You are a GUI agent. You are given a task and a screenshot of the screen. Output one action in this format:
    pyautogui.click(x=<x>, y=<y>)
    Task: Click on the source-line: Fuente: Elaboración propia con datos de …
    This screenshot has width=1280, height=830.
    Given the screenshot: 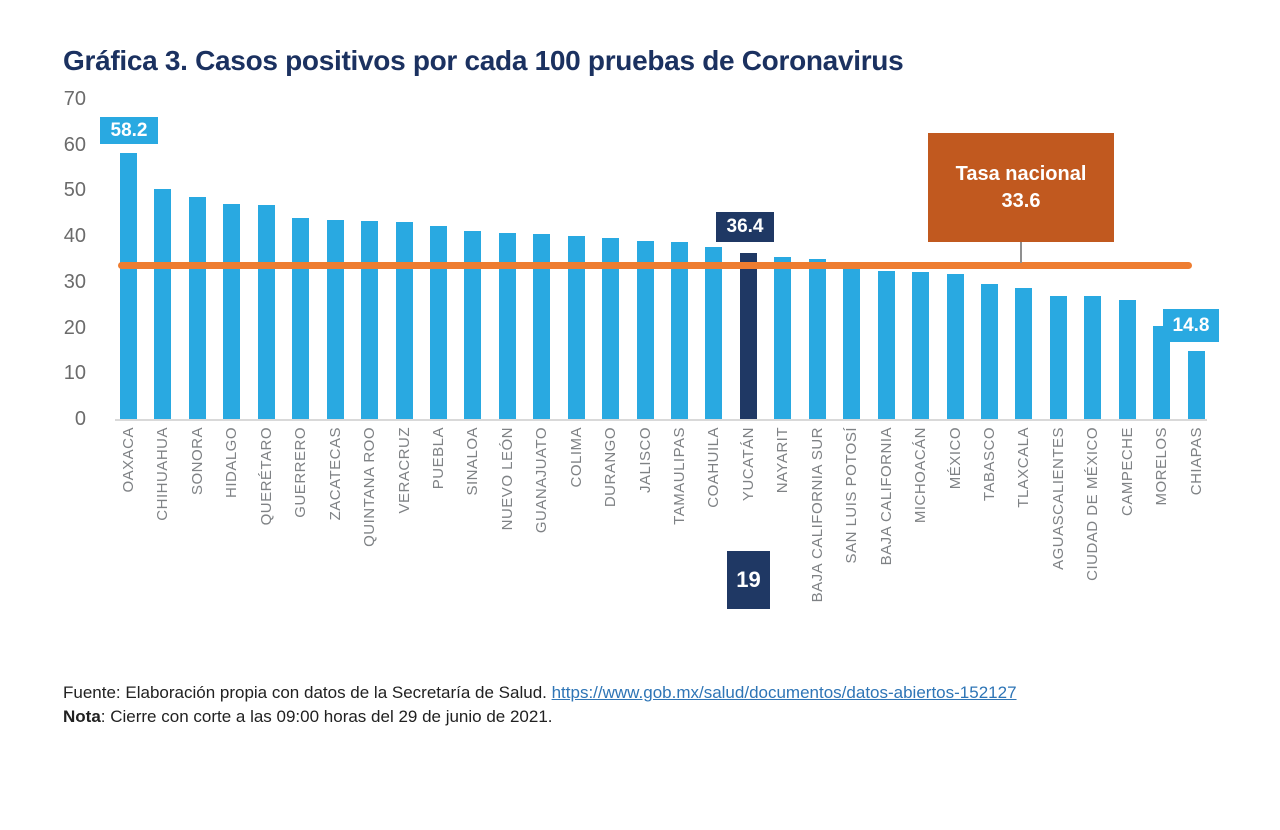 What is the action you would take?
    pyautogui.click(x=671, y=693)
    